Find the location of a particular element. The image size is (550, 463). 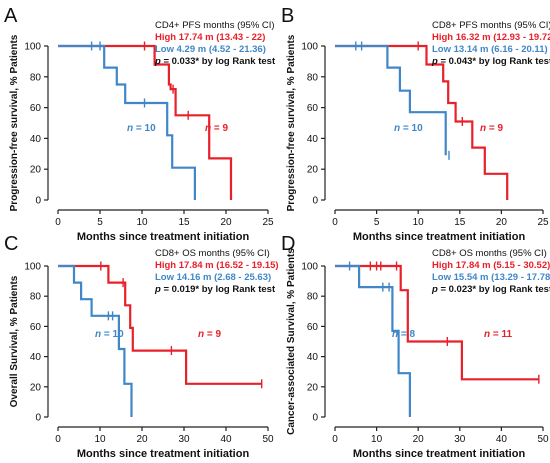

high-n-label: n = 11 is located at coordinates (498, 334).